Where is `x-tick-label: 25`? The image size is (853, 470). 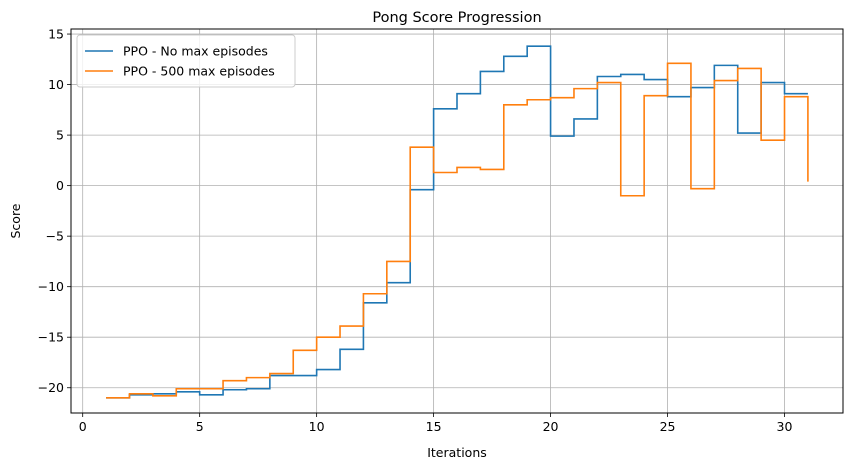 x-tick-label: 25 is located at coordinates (668, 426).